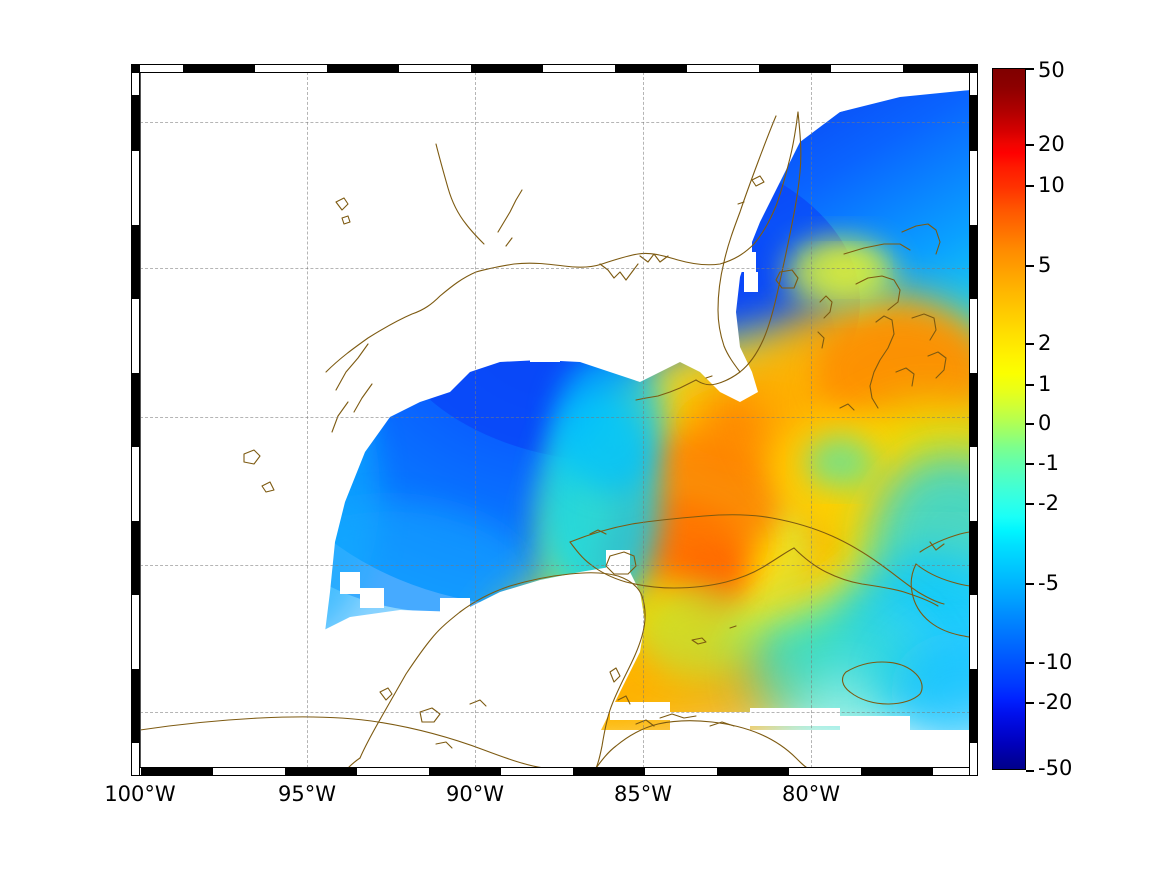 The height and width of the screenshot is (875, 1167). Describe the element at coordinates (1045, 265) in the screenshot. I see `colorbar-label-5: 5` at that location.